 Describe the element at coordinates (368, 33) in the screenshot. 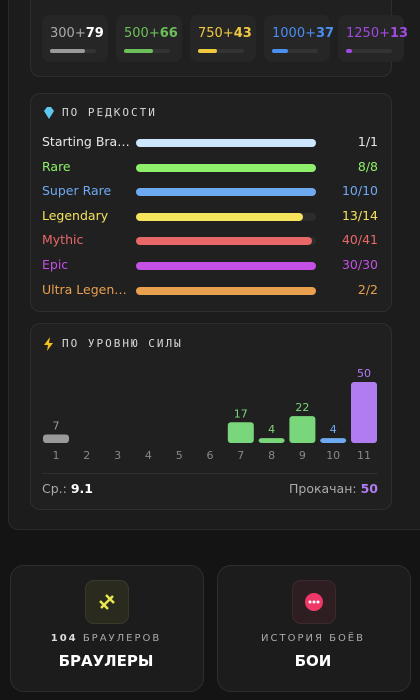

I see `tier-name: 1250+` at that location.